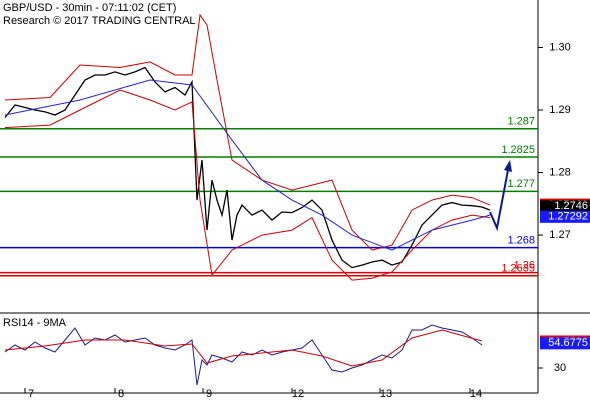  Describe the element at coordinates (559, 235) in the screenshot. I see `y-tick-label: 1.27` at that location.